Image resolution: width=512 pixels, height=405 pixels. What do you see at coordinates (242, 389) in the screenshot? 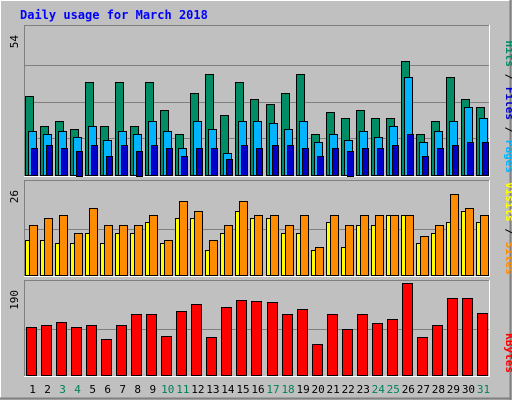
I see `x-tick-label: 15` at bounding box center [242, 389].